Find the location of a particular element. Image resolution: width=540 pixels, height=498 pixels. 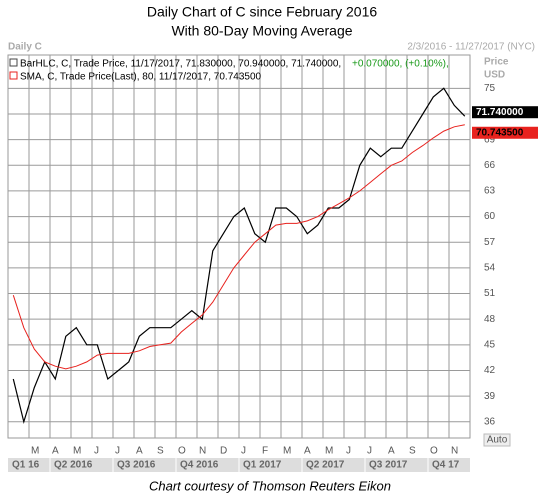

quarter-label: Q3 2017 is located at coordinates (388, 465).